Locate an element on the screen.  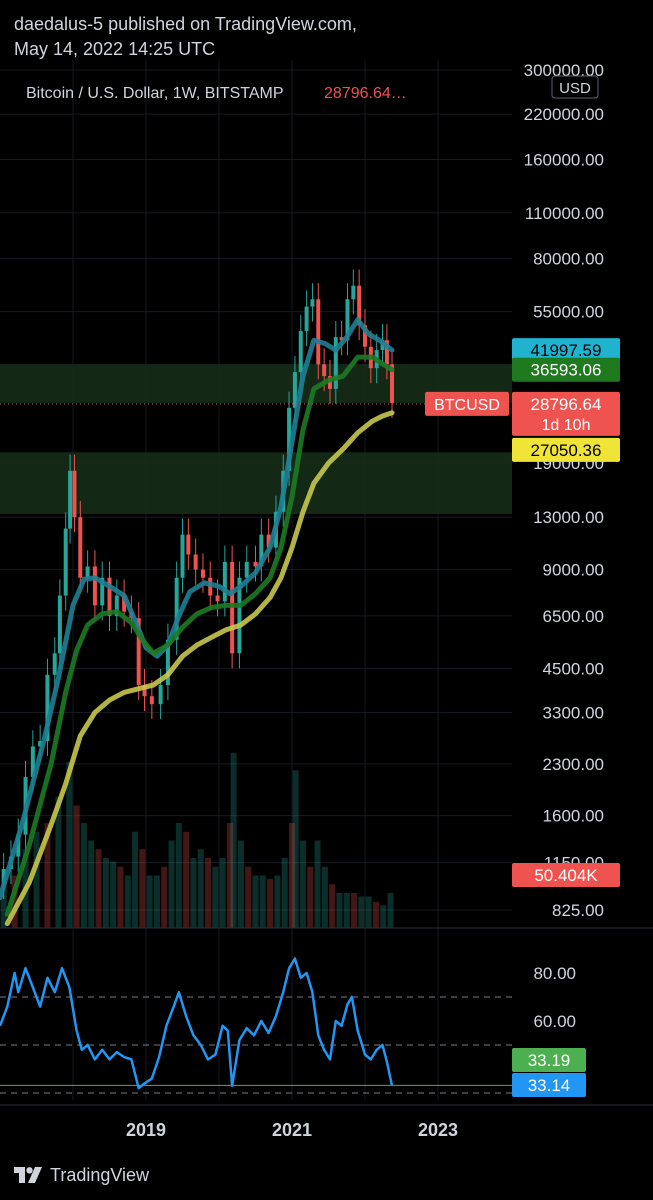
price-tick-label: 55000.00 is located at coordinates (568, 312).